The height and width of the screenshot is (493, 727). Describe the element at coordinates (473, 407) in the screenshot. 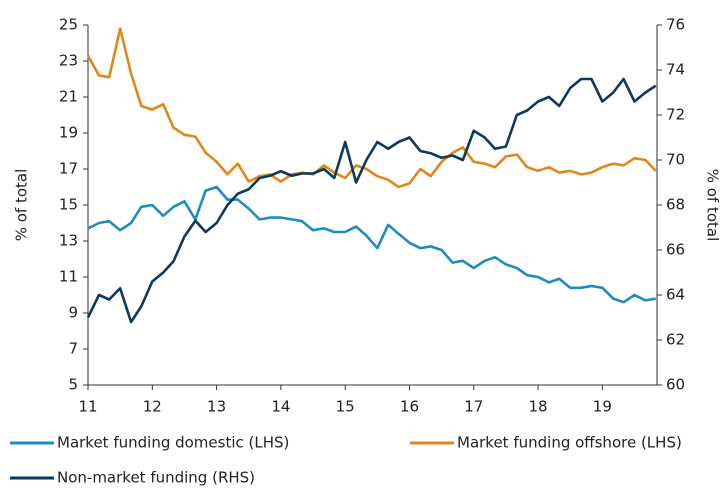

I see `x-tick-label: 17` at that location.